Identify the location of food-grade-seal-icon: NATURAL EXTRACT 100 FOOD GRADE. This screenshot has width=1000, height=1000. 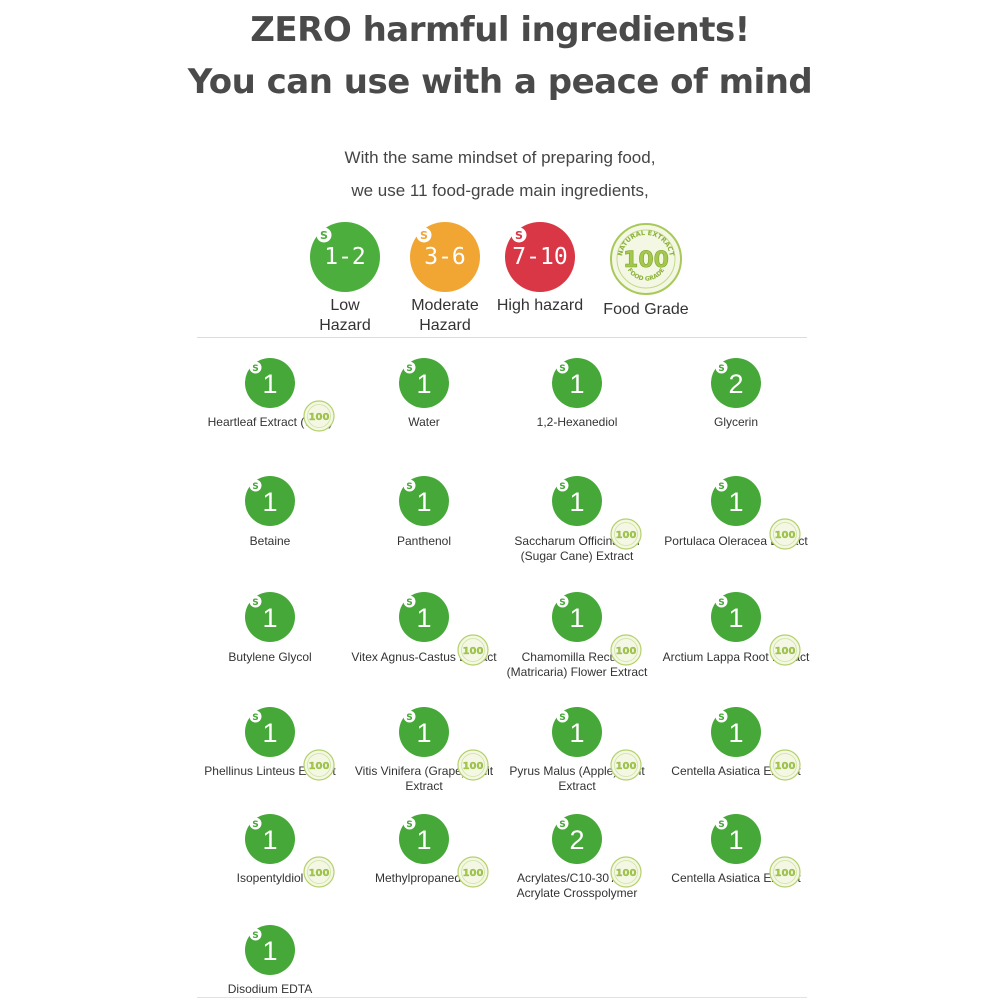
(646, 259).